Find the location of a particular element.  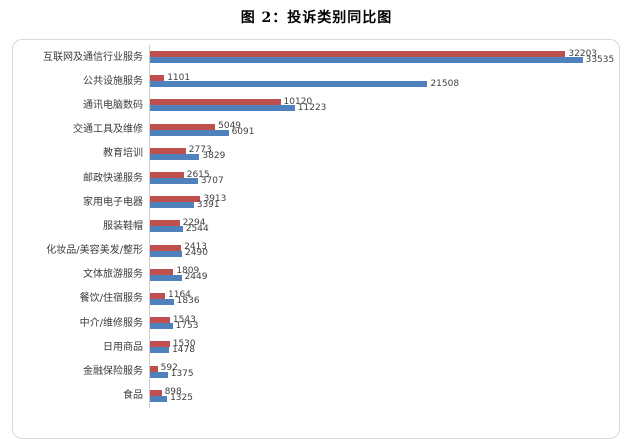

category-label: 食品 is located at coordinates (133, 396).